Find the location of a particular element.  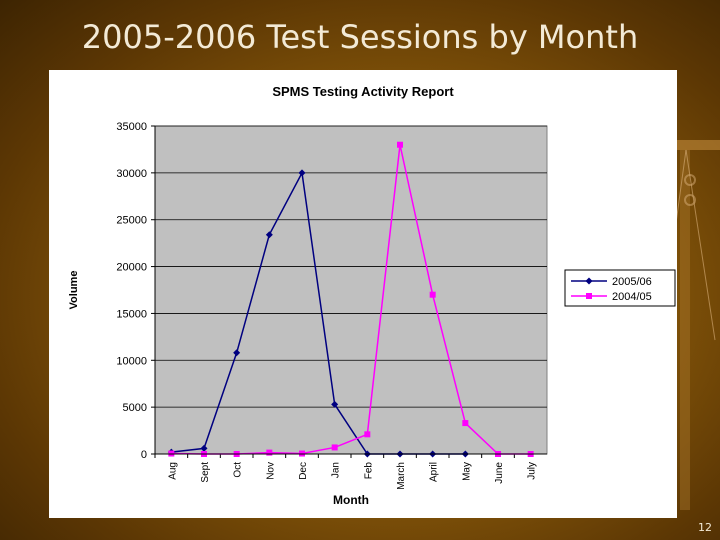

x-tick-label-6: Feb is located at coordinates (368, 471).